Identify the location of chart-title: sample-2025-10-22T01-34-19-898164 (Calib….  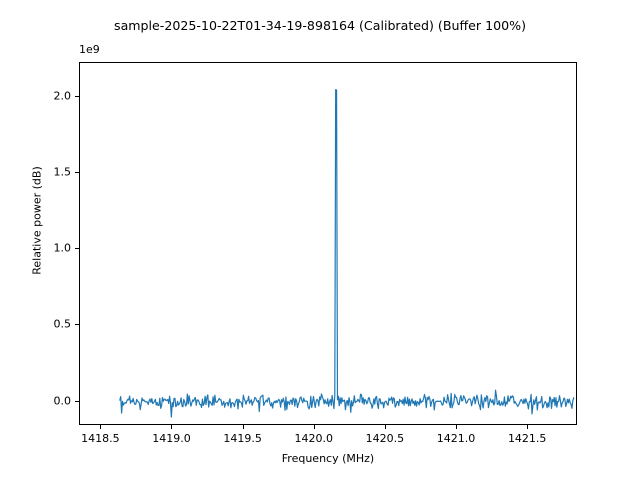
(320, 25).